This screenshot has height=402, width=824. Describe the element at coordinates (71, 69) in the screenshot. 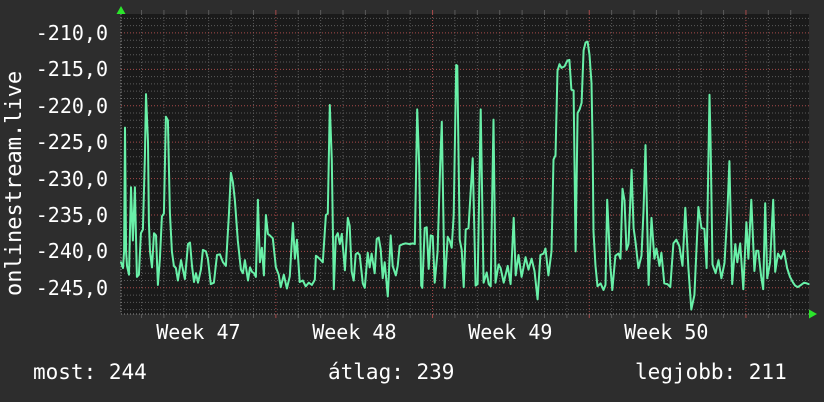

I see `y-axis-tick-label: -215,0` at that location.